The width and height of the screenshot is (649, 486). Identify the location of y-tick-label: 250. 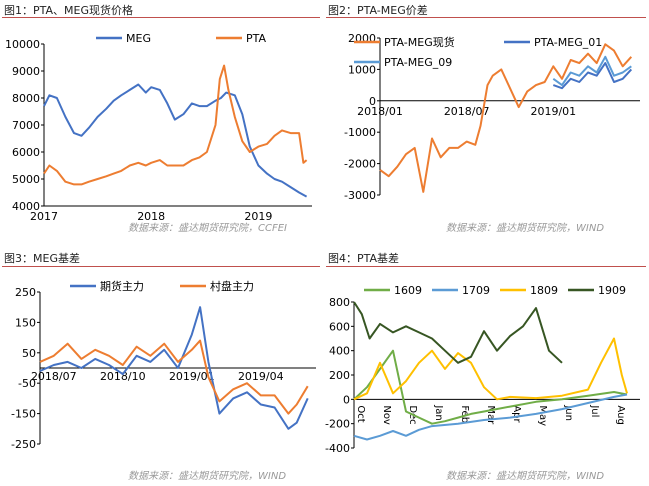
(25, 292).